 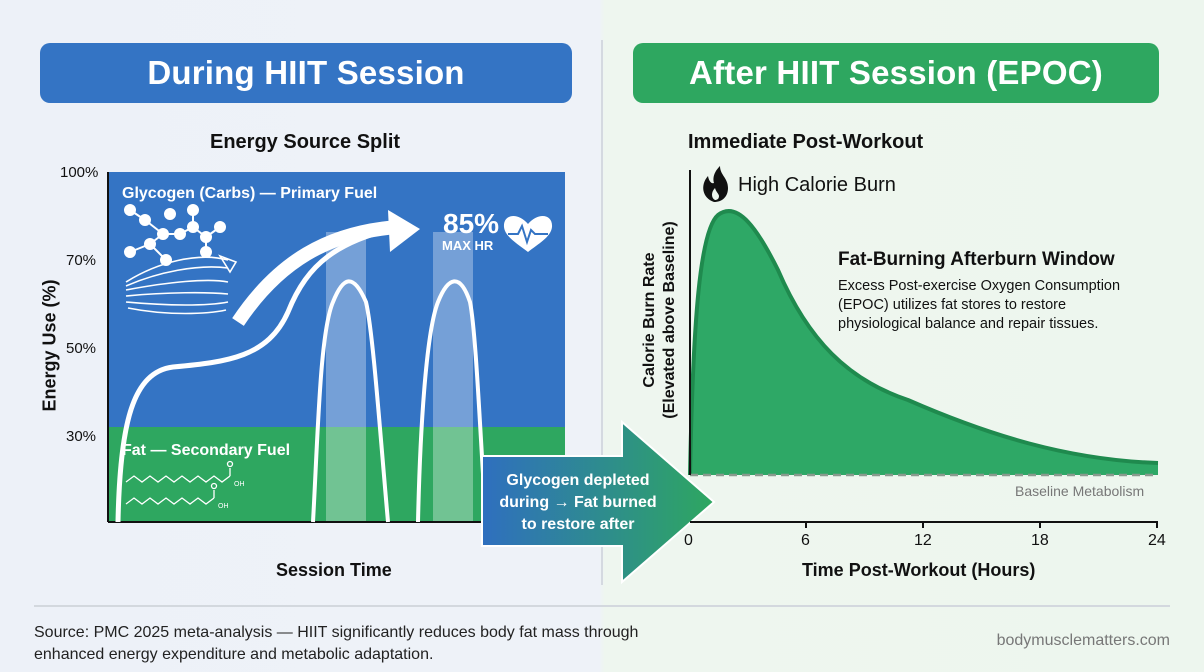 I want to click on post-workout-title: Immediate Post-Workout, so click(x=806, y=142).